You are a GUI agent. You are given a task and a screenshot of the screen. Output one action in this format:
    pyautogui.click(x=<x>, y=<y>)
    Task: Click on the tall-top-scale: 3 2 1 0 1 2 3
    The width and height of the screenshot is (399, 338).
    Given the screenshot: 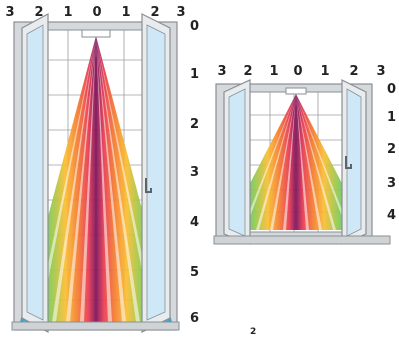 What is the action you would take?
    pyautogui.click(x=95, y=12)
    